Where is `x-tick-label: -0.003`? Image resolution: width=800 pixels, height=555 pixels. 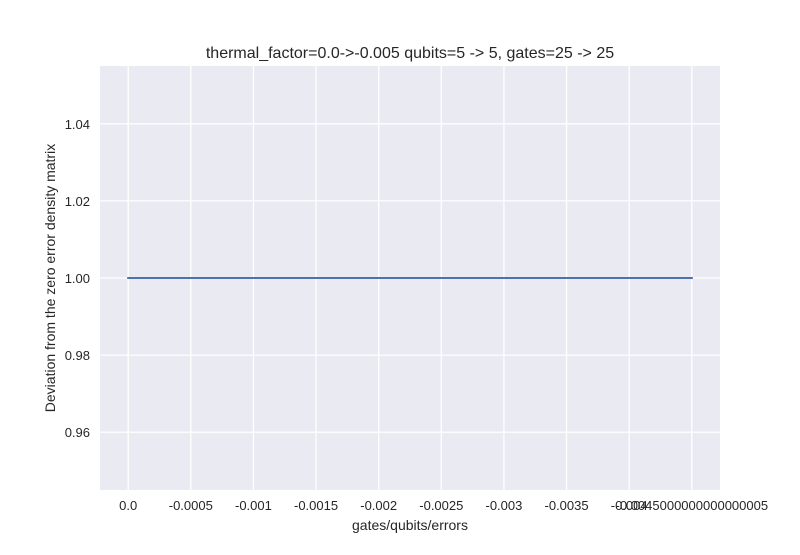 x-tick-label: -0.003 is located at coordinates (504, 505).